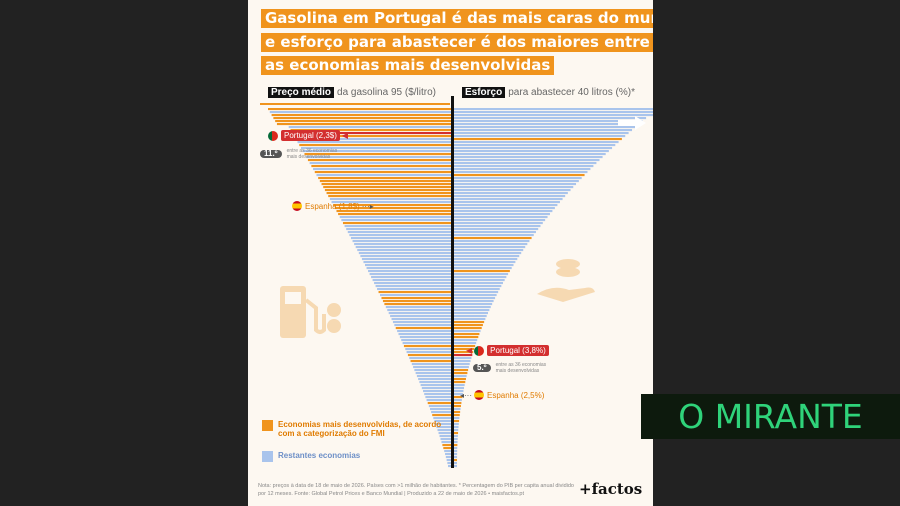 This screenshot has width=900, height=506. I want to click on left-portugal-label: Portugal (2,3$), so click(310, 135).